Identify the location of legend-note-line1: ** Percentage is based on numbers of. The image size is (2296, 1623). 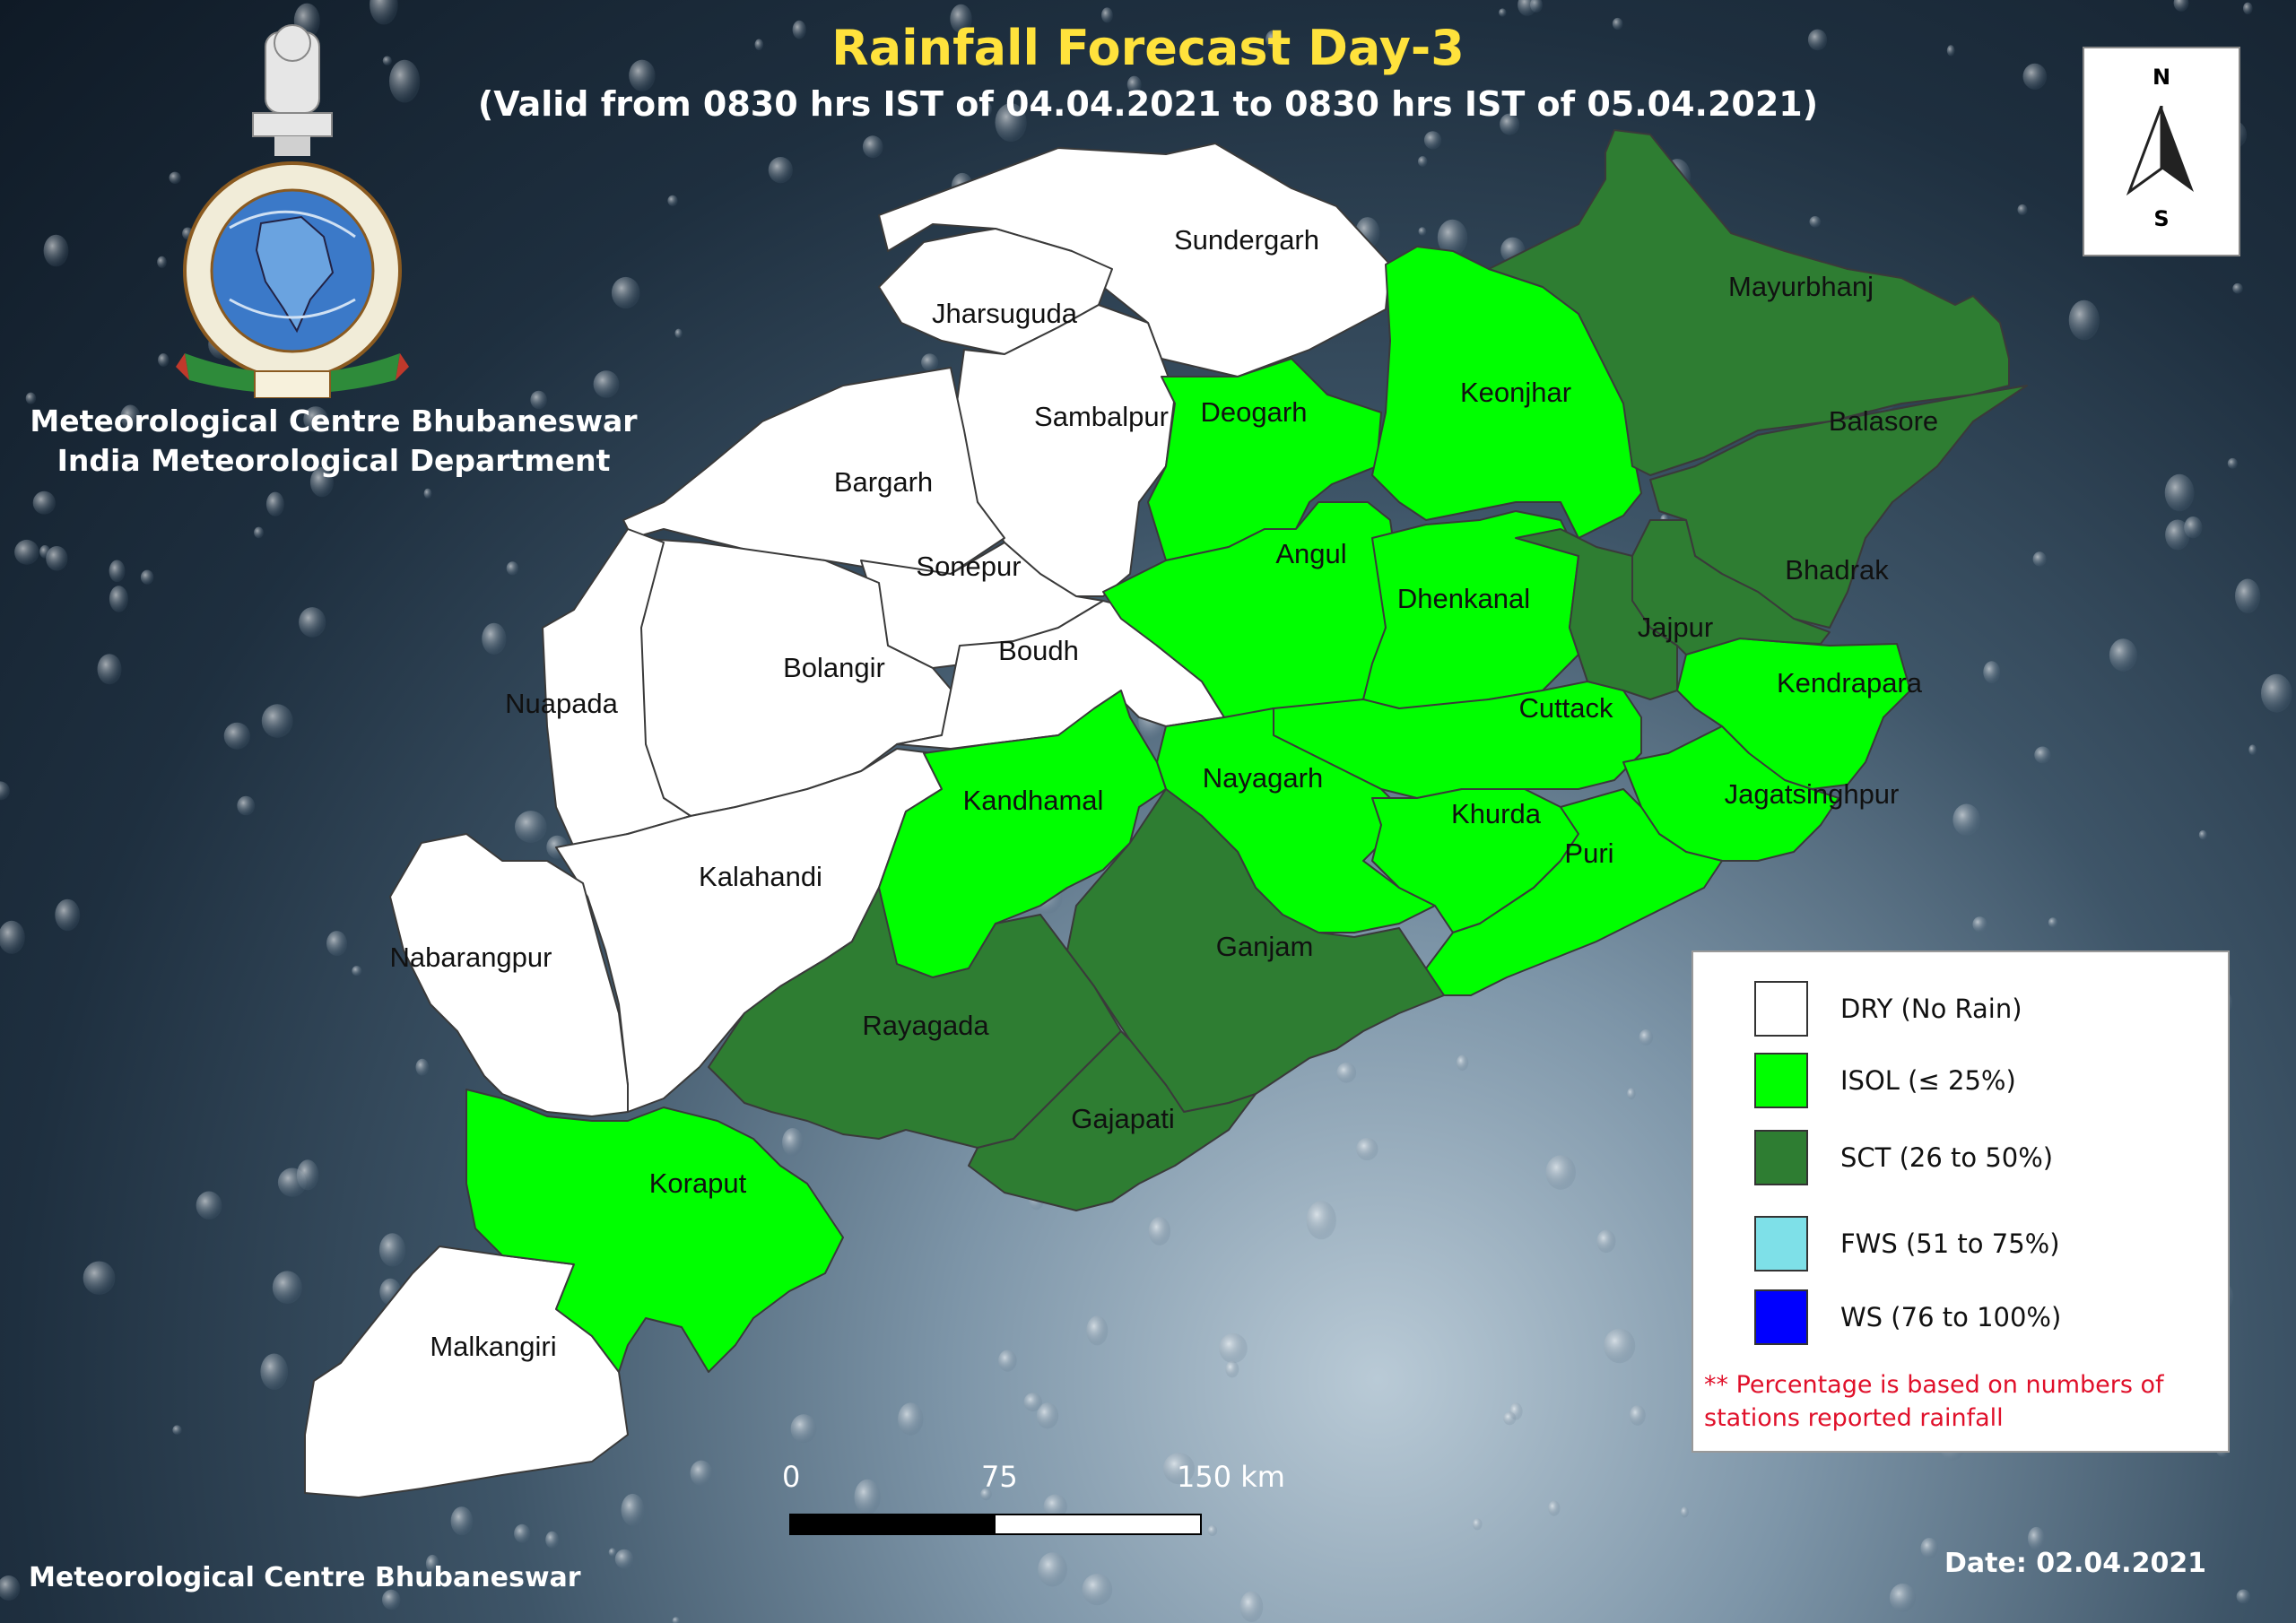
(1934, 1385).